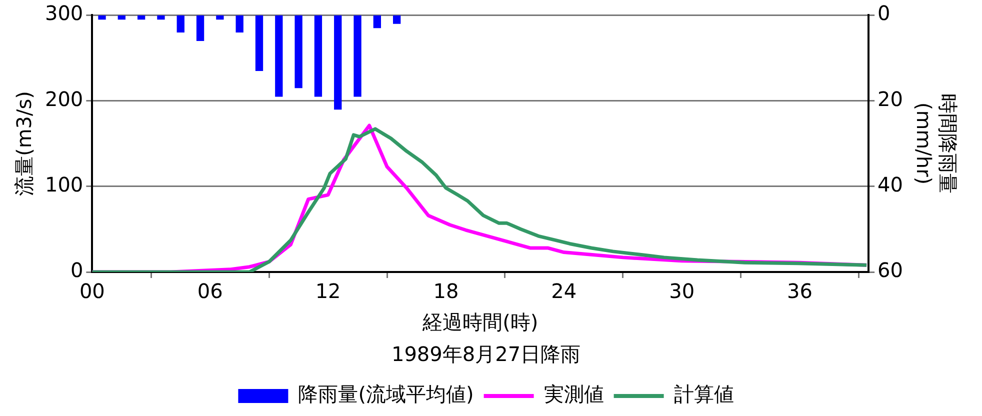  Describe the element at coordinates (891, 270) in the screenshot. I see `y2-tick-label: 60` at that location.